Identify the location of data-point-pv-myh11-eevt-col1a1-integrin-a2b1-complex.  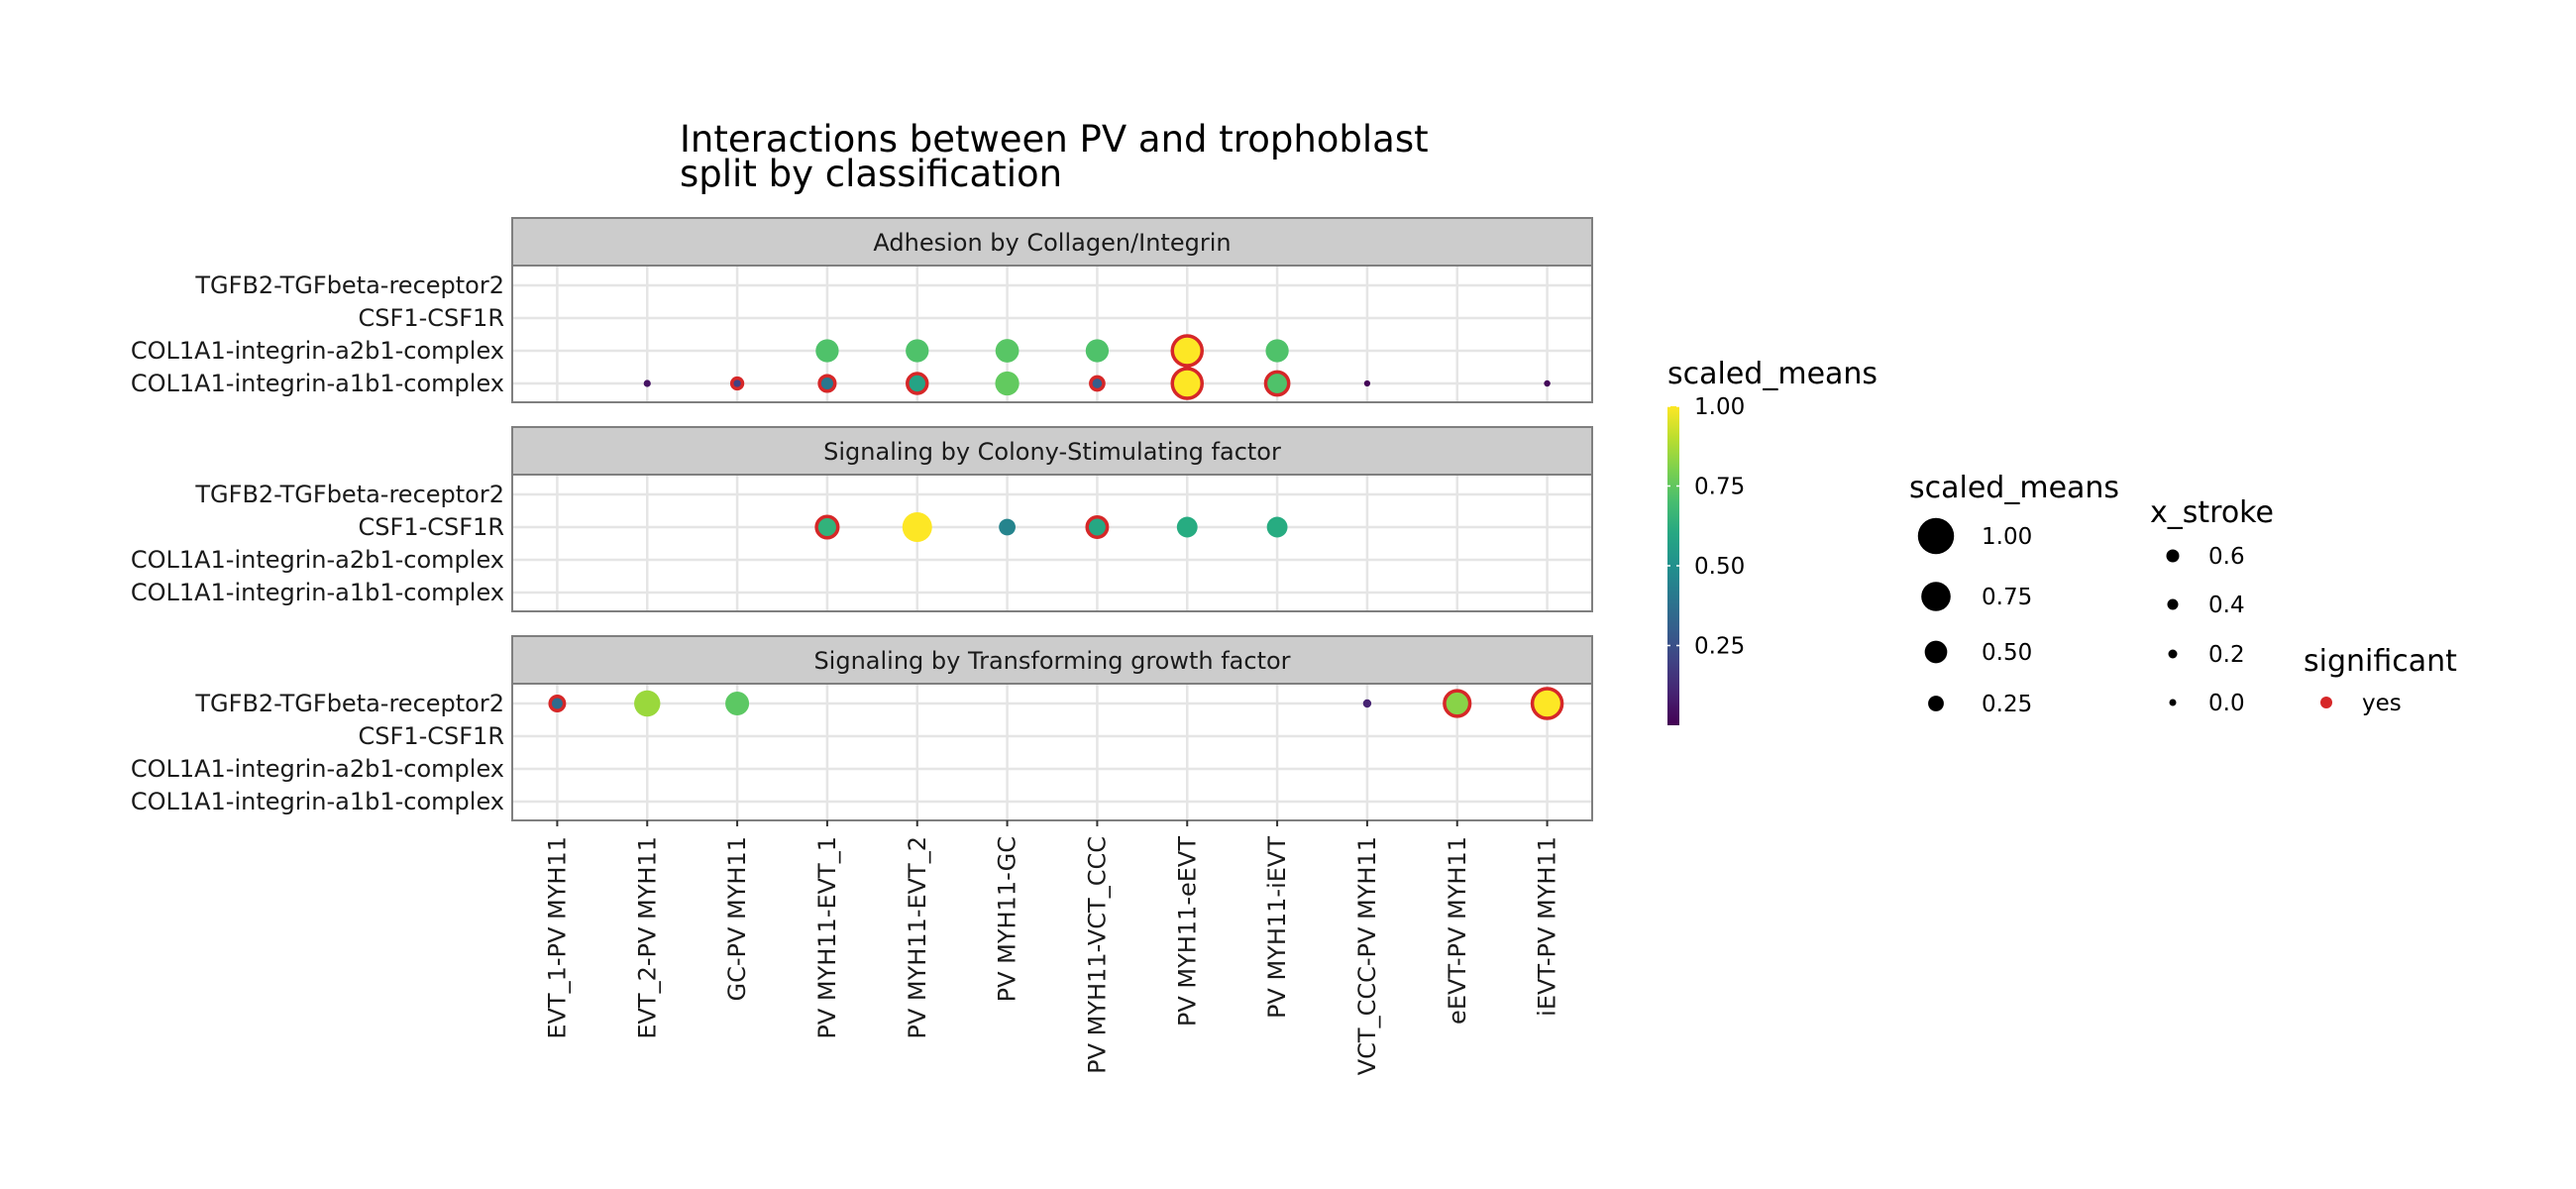
(1187, 351).